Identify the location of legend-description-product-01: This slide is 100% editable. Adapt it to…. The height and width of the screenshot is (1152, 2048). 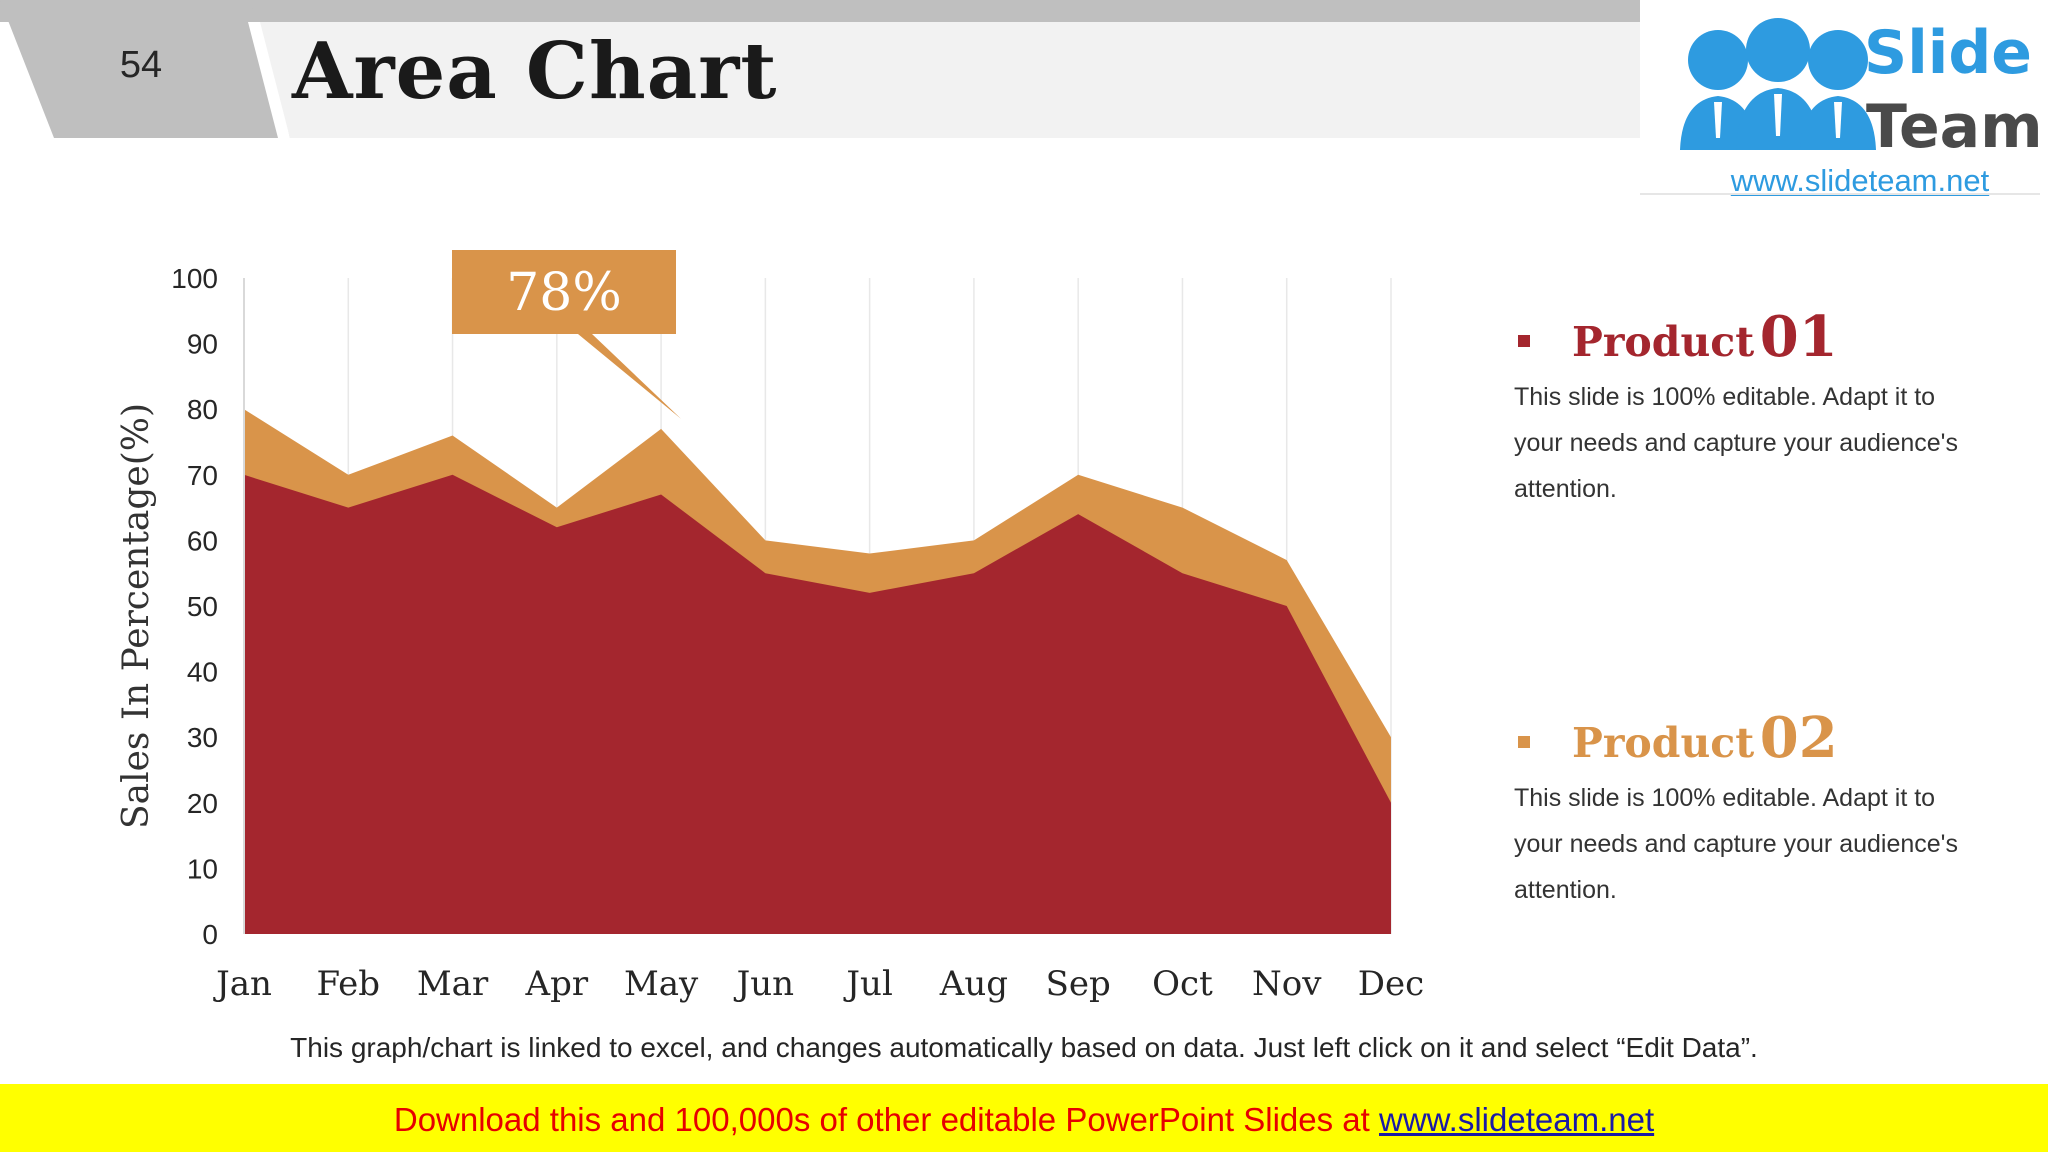
(1736, 443).